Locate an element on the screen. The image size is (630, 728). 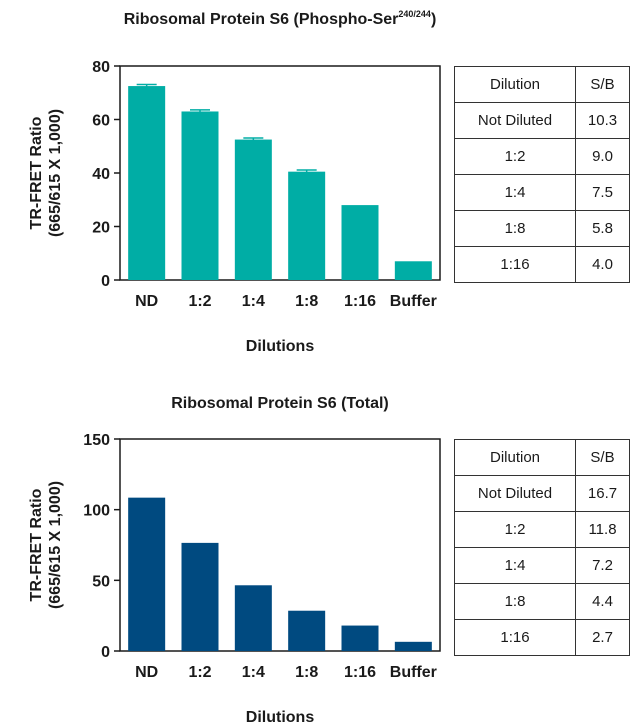
table-cell-sb: 2.7 is located at coordinates (602, 637).